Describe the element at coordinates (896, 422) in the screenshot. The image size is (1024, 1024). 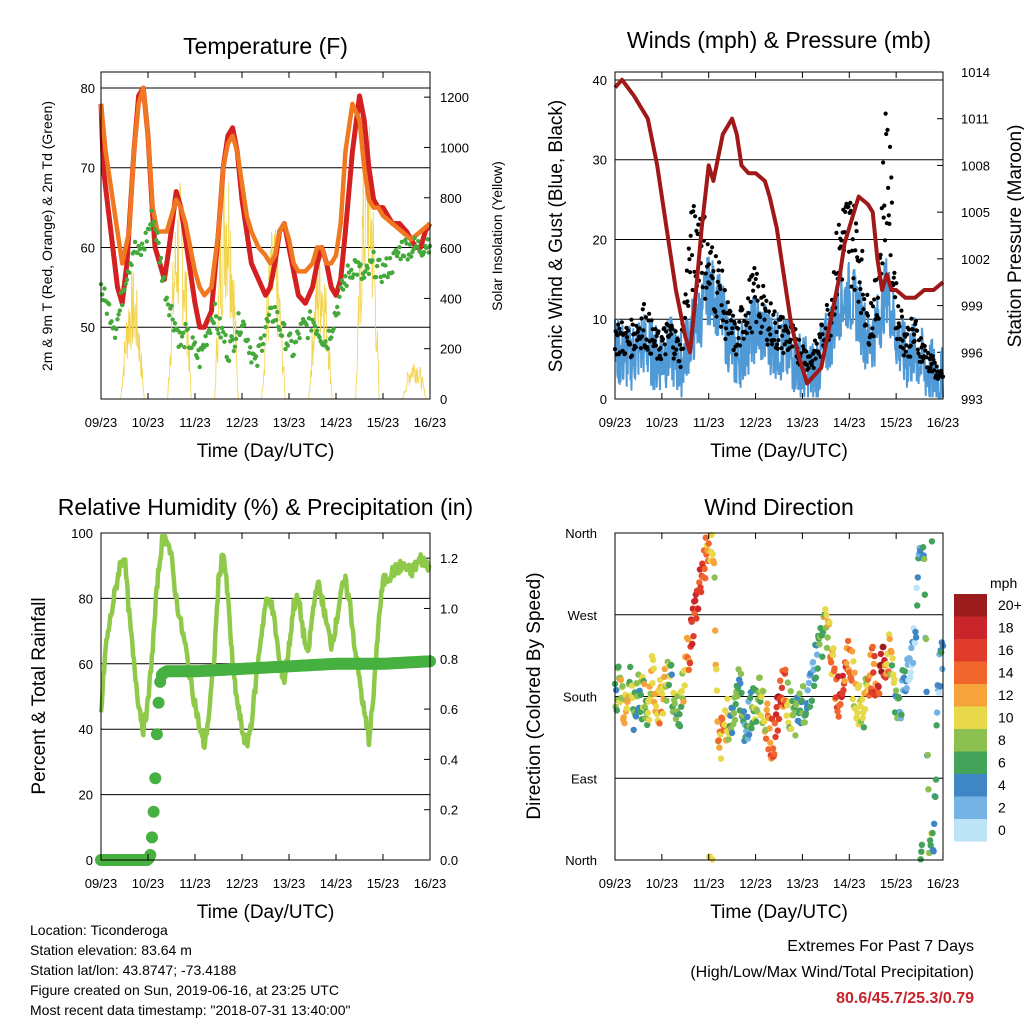
I see `x-tick-label: 15/23` at that location.